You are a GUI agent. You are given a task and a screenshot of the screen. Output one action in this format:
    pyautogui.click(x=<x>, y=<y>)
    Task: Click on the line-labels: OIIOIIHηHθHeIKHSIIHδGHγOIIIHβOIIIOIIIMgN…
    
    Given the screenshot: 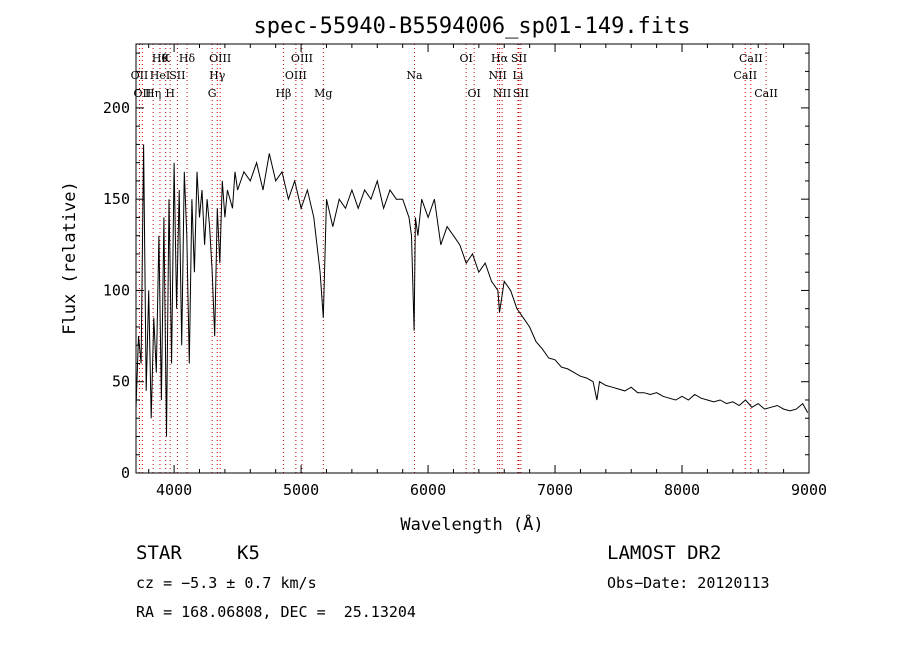 What is the action you would take?
    pyautogui.click(x=454, y=76)
    